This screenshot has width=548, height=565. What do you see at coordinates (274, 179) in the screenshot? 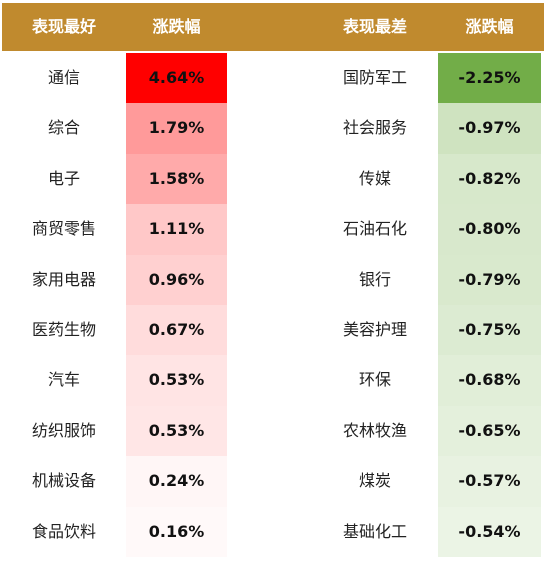
I see `table-row: 电子 1.58% 传媒 -0.82%` at bounding box center [274, 179].